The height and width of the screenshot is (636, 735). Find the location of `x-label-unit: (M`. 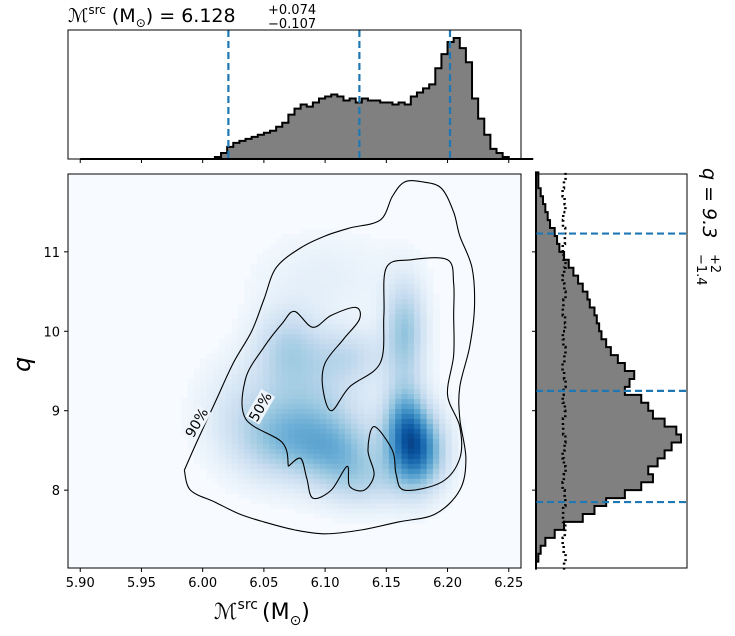

x-label-unit: (M is located at coordinates (276, 612).